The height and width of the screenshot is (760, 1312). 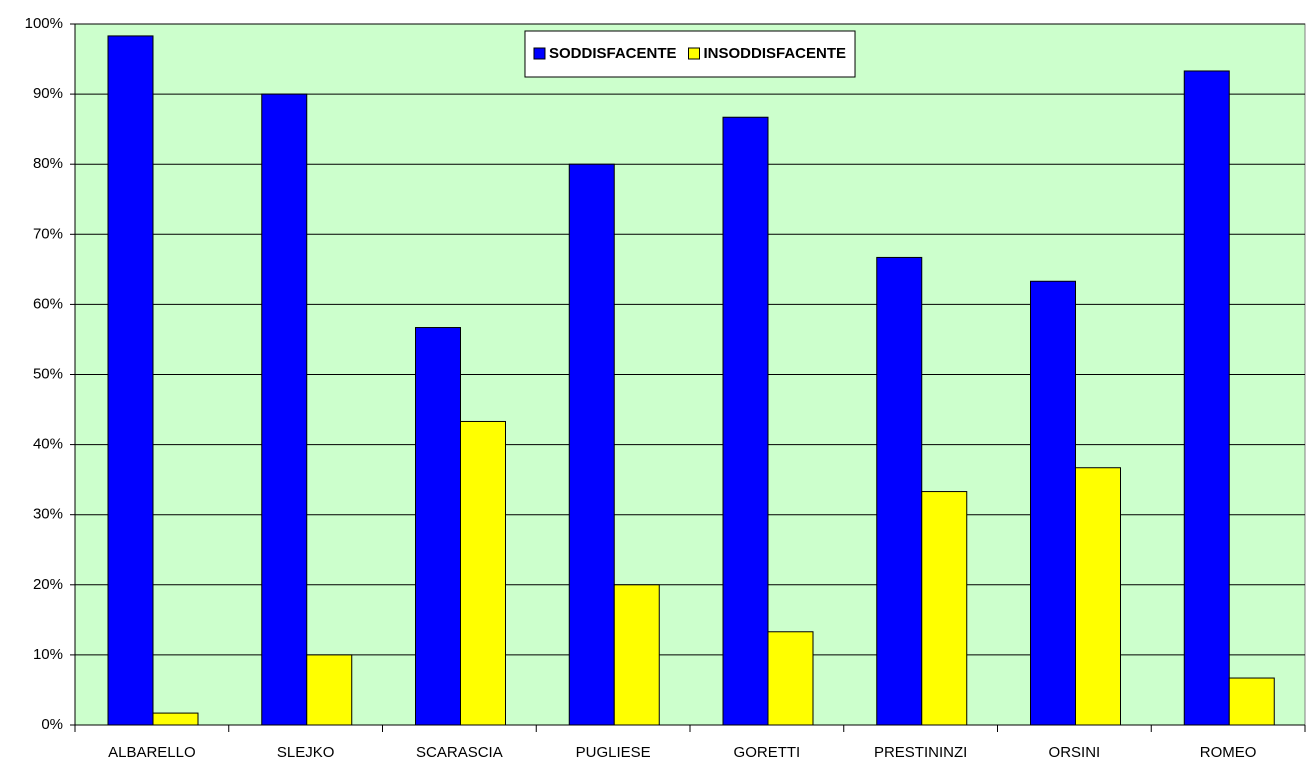 What do you see at coordinates (613, 53) in the screenshot?
I see `legend-text: SODDISFACENTE` at bounding box center [613, 53].